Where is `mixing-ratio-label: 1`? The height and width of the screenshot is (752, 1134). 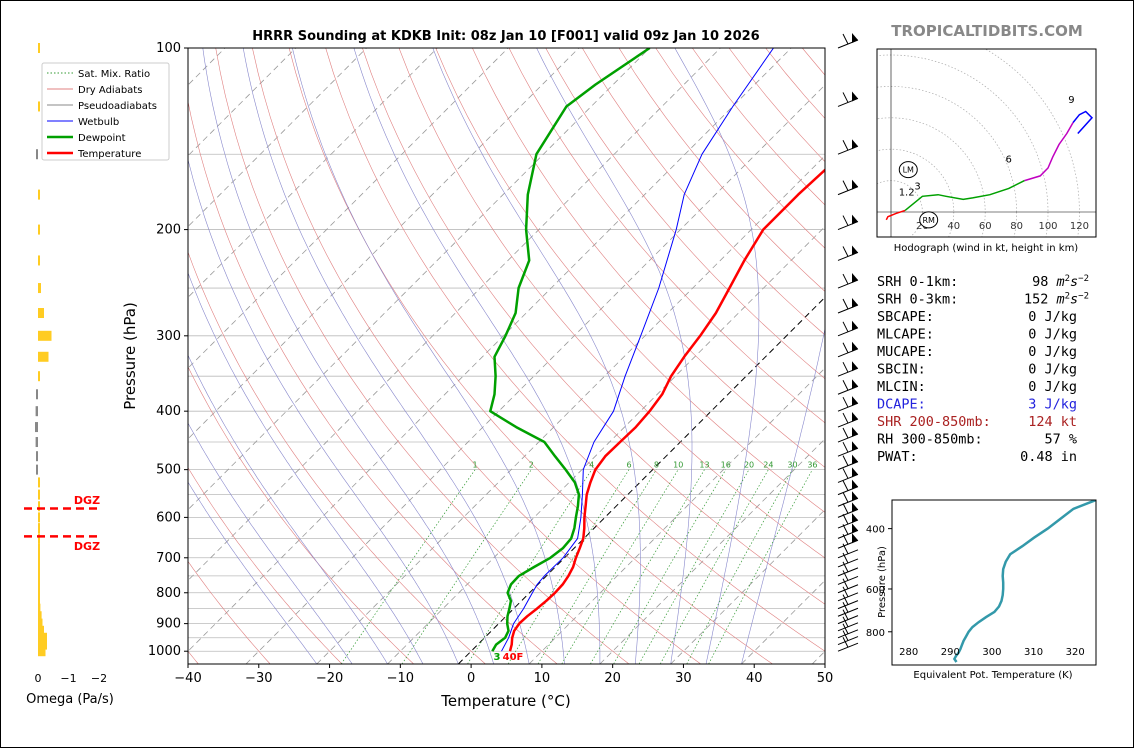
mixing-ratio-label: 1 is located at coordinates (475, 465).